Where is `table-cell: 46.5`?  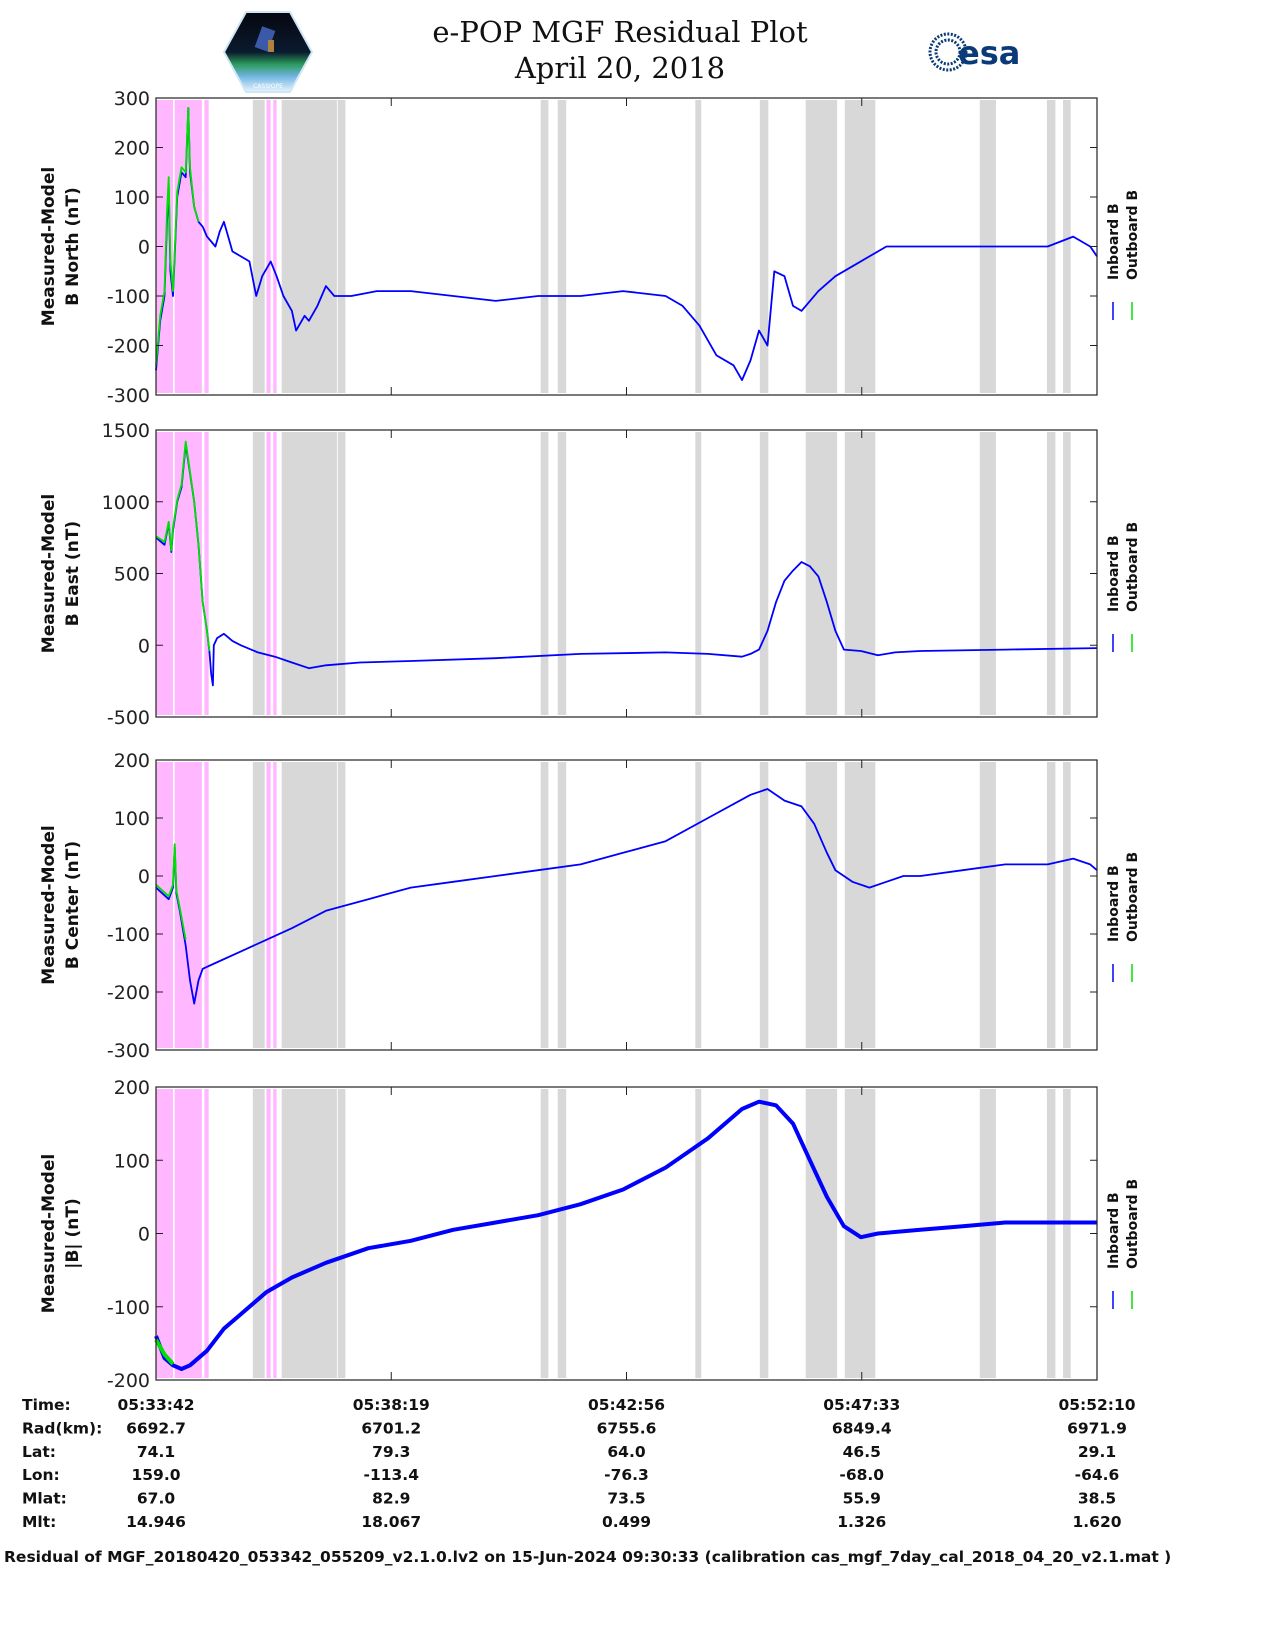
table-cell: 46.5 is located at coordinates (862, 1452).